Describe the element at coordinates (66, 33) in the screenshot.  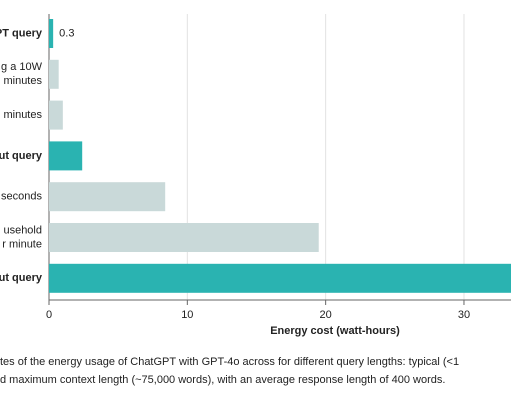
I see `data-label: 0.3` at that location.